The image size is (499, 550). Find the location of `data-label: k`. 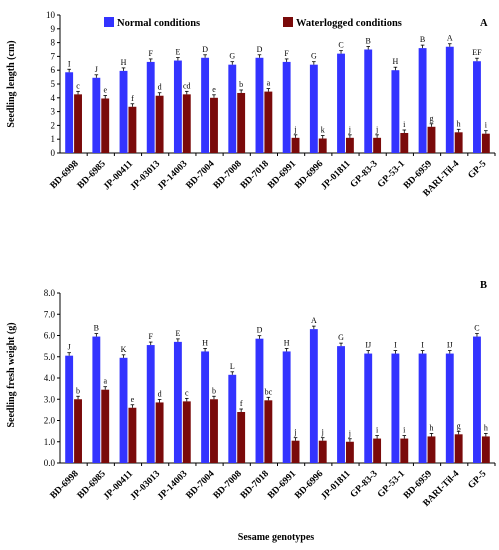

data-label: k is located at coordinates (323, 130).